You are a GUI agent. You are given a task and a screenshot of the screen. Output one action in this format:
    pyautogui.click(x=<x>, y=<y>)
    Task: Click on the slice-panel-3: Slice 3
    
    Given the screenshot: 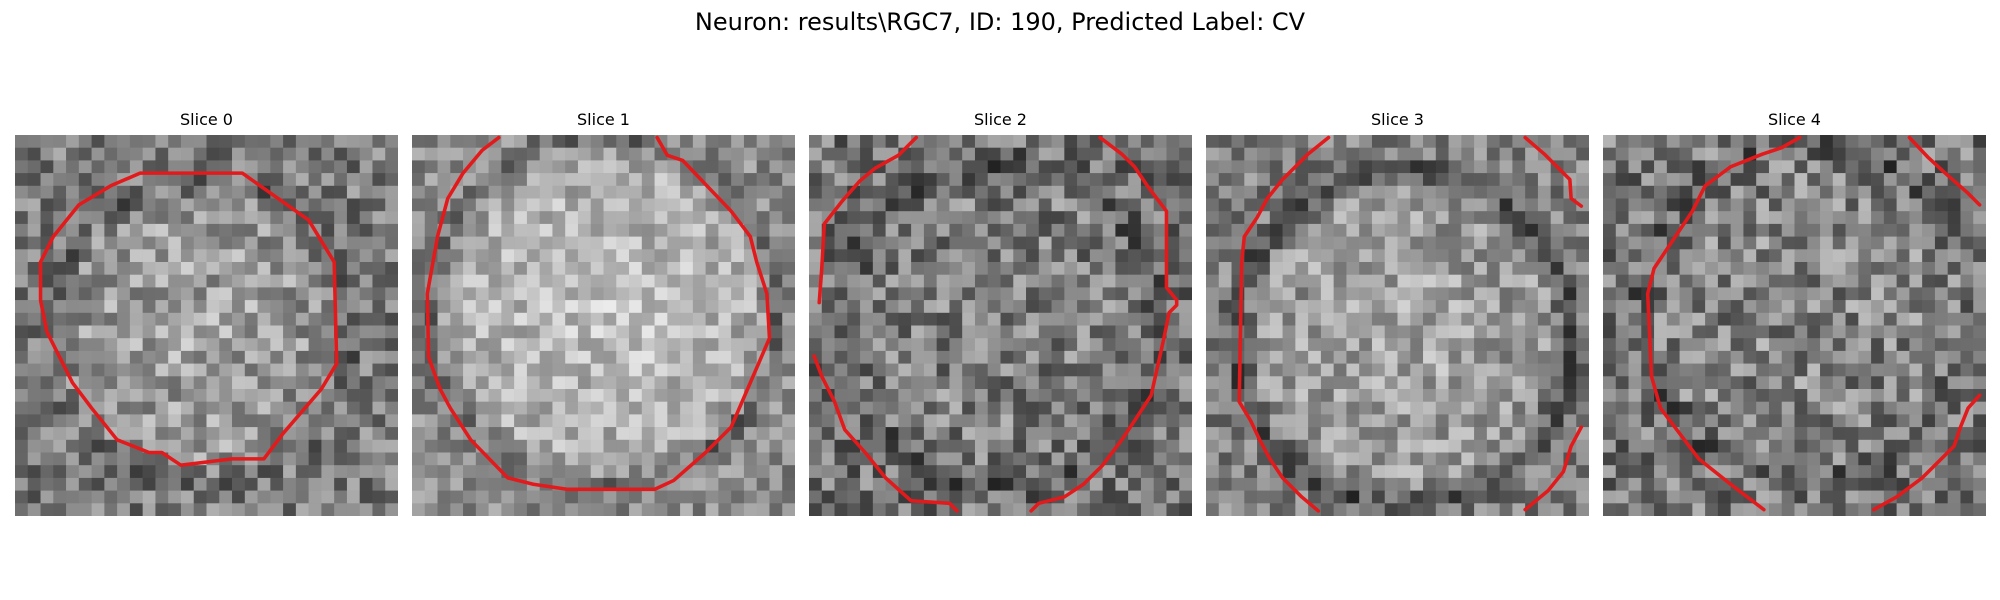 What is the action you would take?
    pyautogui.click(x=1397, y=312)
    